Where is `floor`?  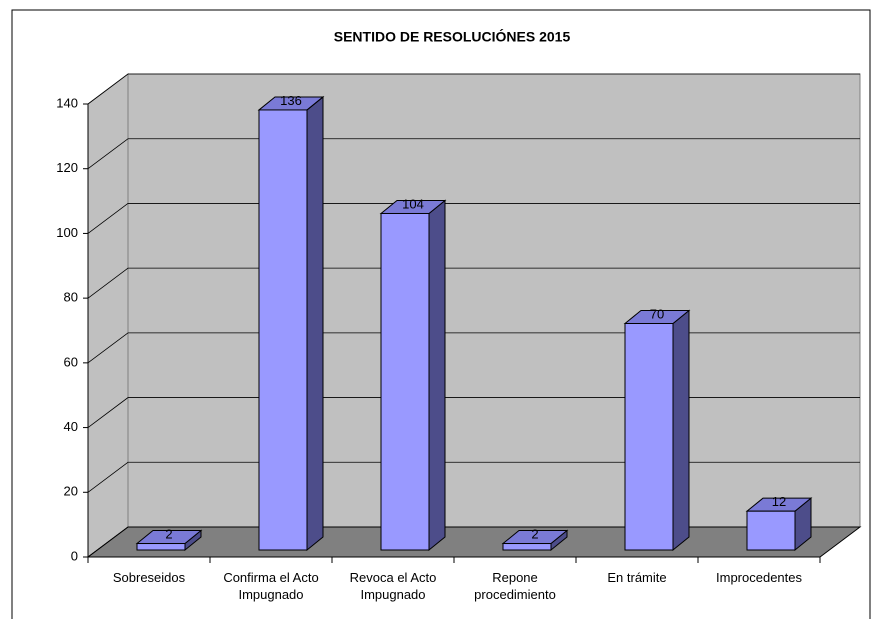 floor is located at coordinates (474, 542).